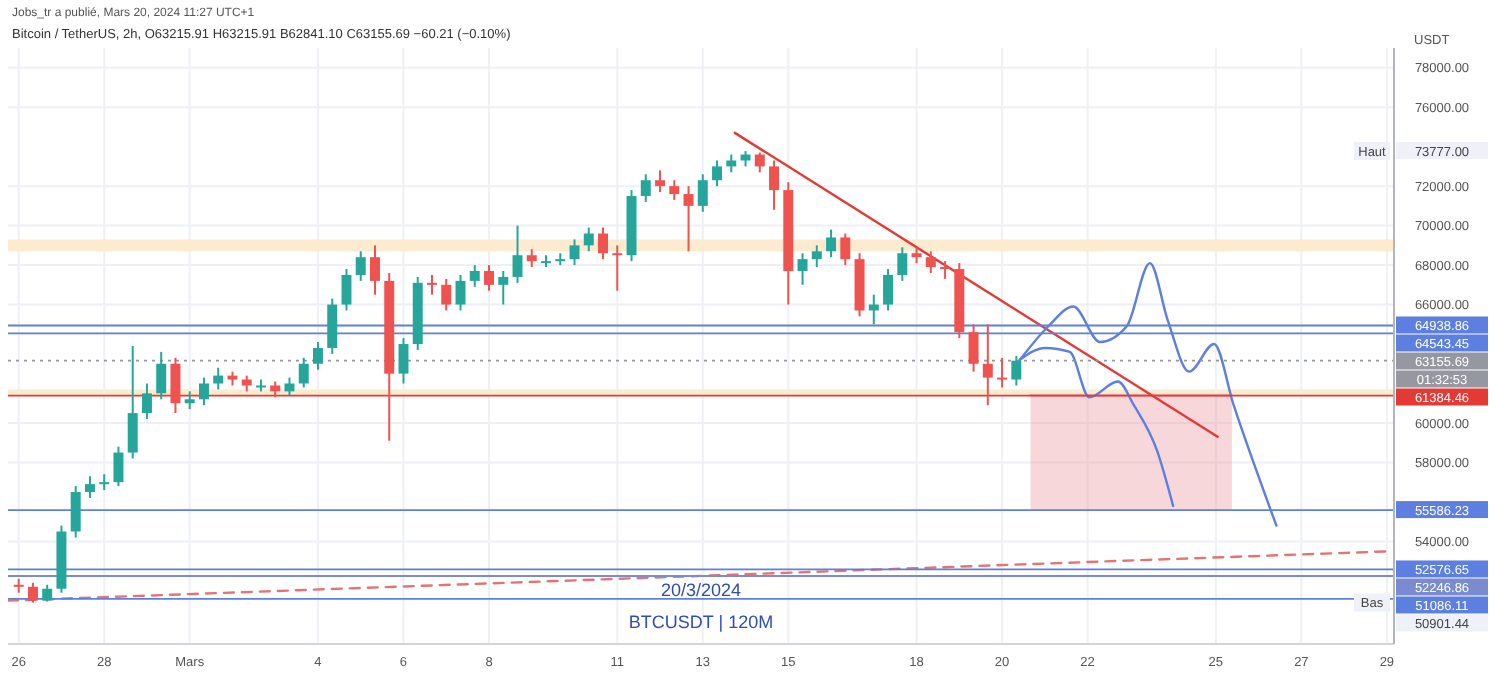 This screenshot has height=700, width=1500. What do you see at coordinates (701, 622) in the screenshot?
I see `annotation: BTCUSDT | 120M` at bounding box center [701, 622].